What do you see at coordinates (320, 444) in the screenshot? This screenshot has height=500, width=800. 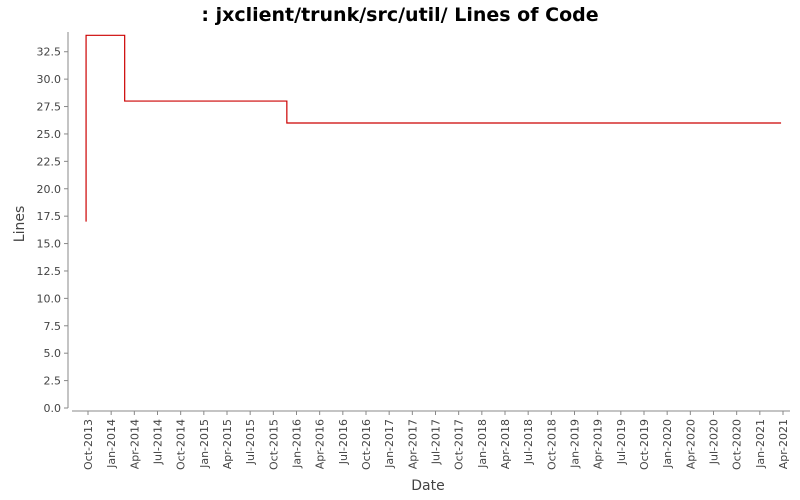 I see `x-tick-label: Apr-2016` at bounding box center [320, 444].